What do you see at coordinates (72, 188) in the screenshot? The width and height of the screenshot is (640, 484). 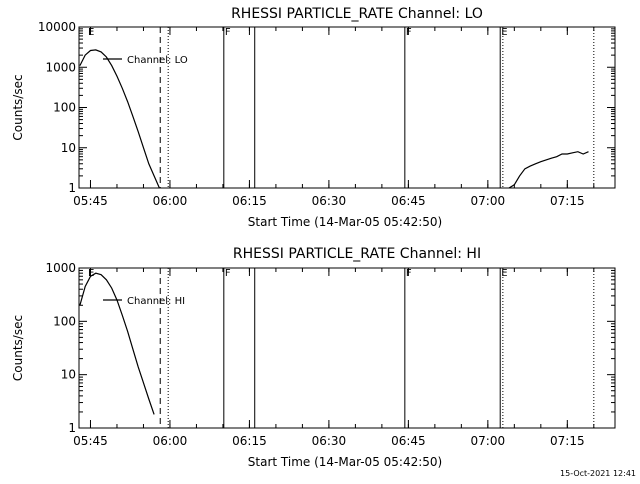 I see `panel-1-y-tick-label: 1` at bounding box center [72, 188].